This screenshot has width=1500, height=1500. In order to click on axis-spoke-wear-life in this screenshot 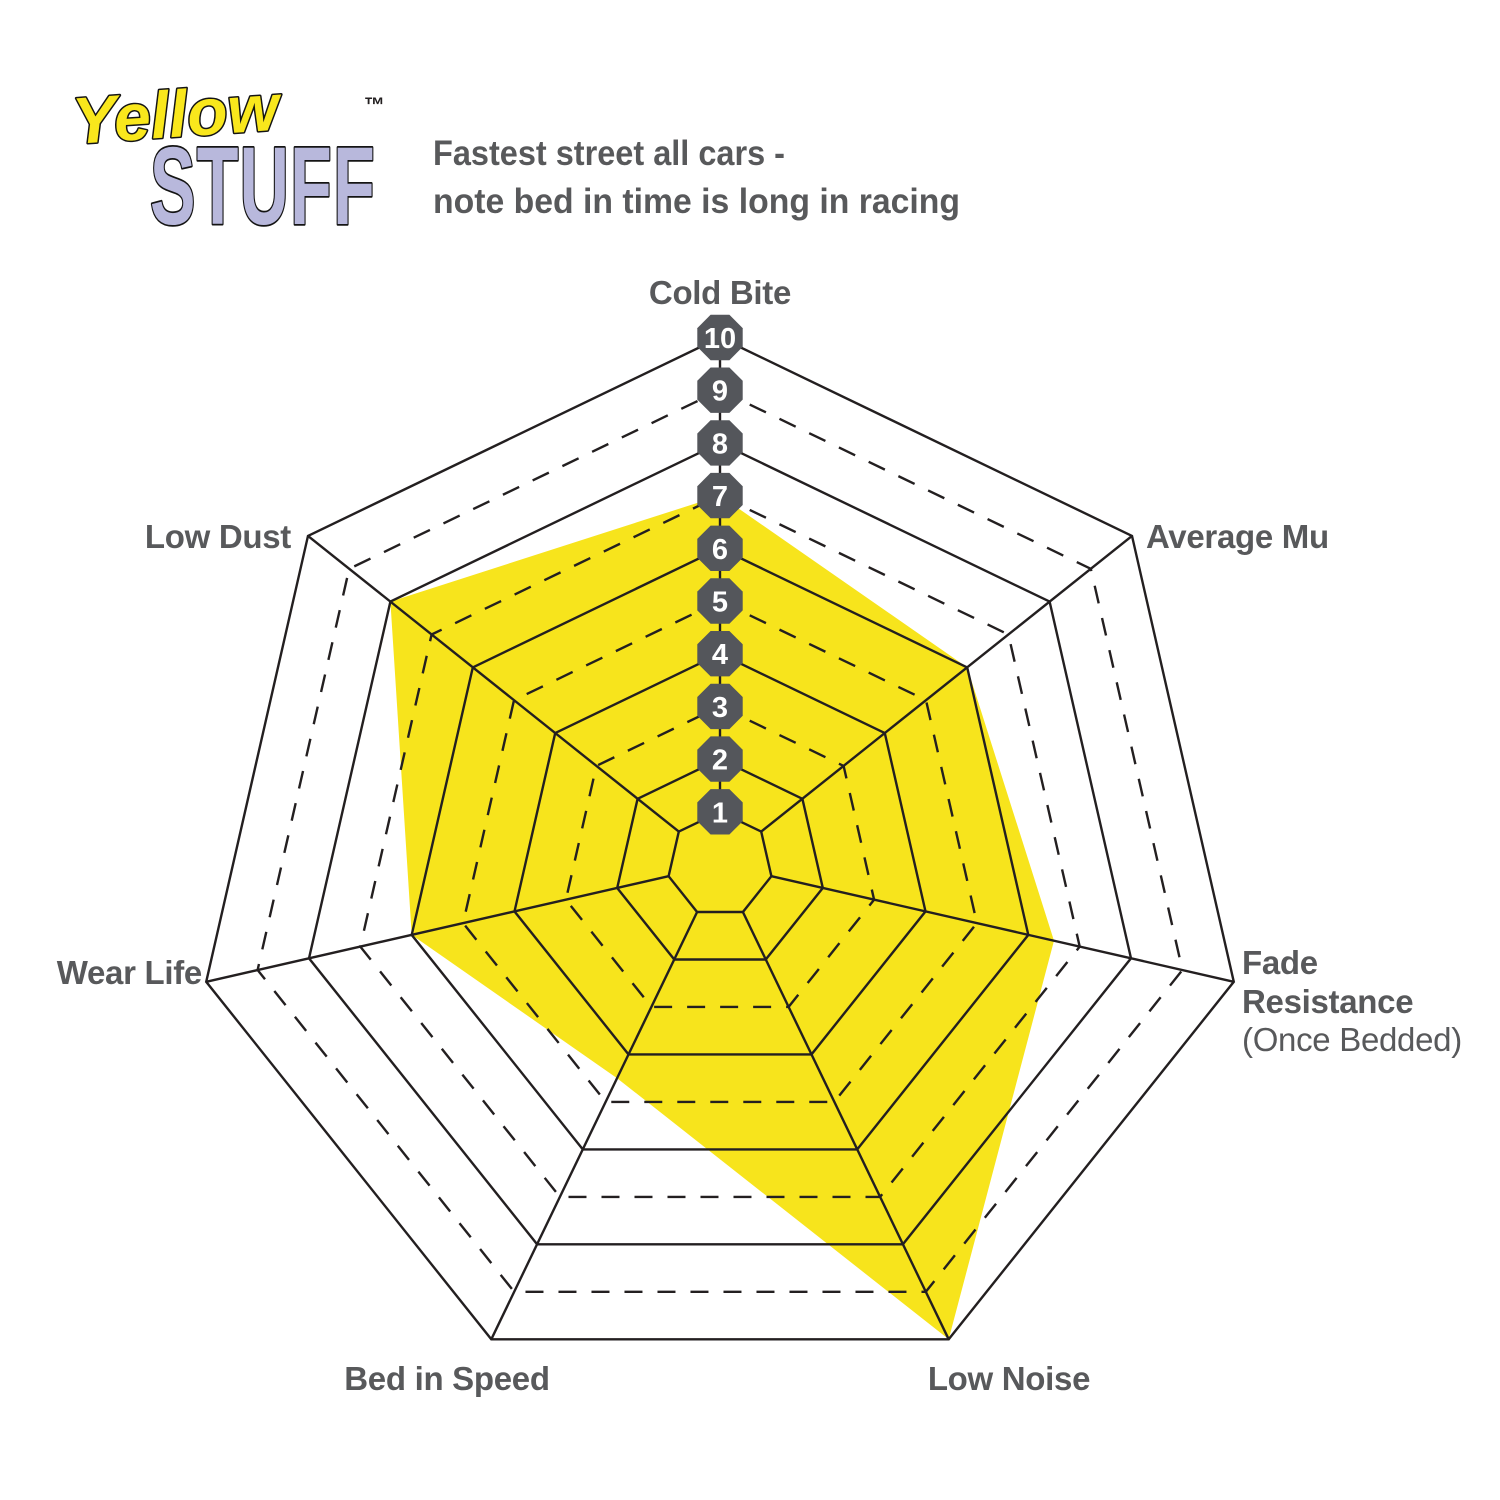, I will do `click(437, 929)`.